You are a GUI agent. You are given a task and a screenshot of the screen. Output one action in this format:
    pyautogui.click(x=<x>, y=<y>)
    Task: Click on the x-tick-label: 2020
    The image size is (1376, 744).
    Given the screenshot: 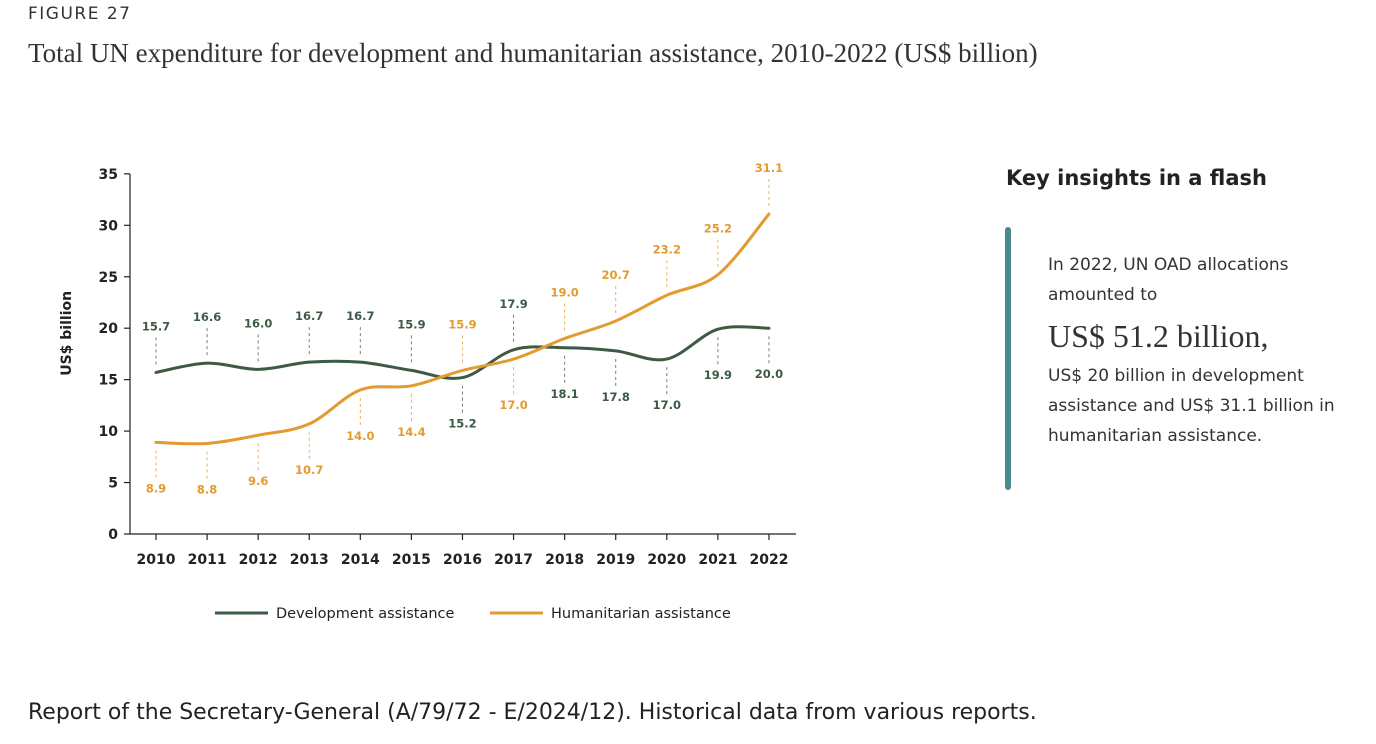 What is the action you would take?
    pyautogui.click(x=666, y=560)
    